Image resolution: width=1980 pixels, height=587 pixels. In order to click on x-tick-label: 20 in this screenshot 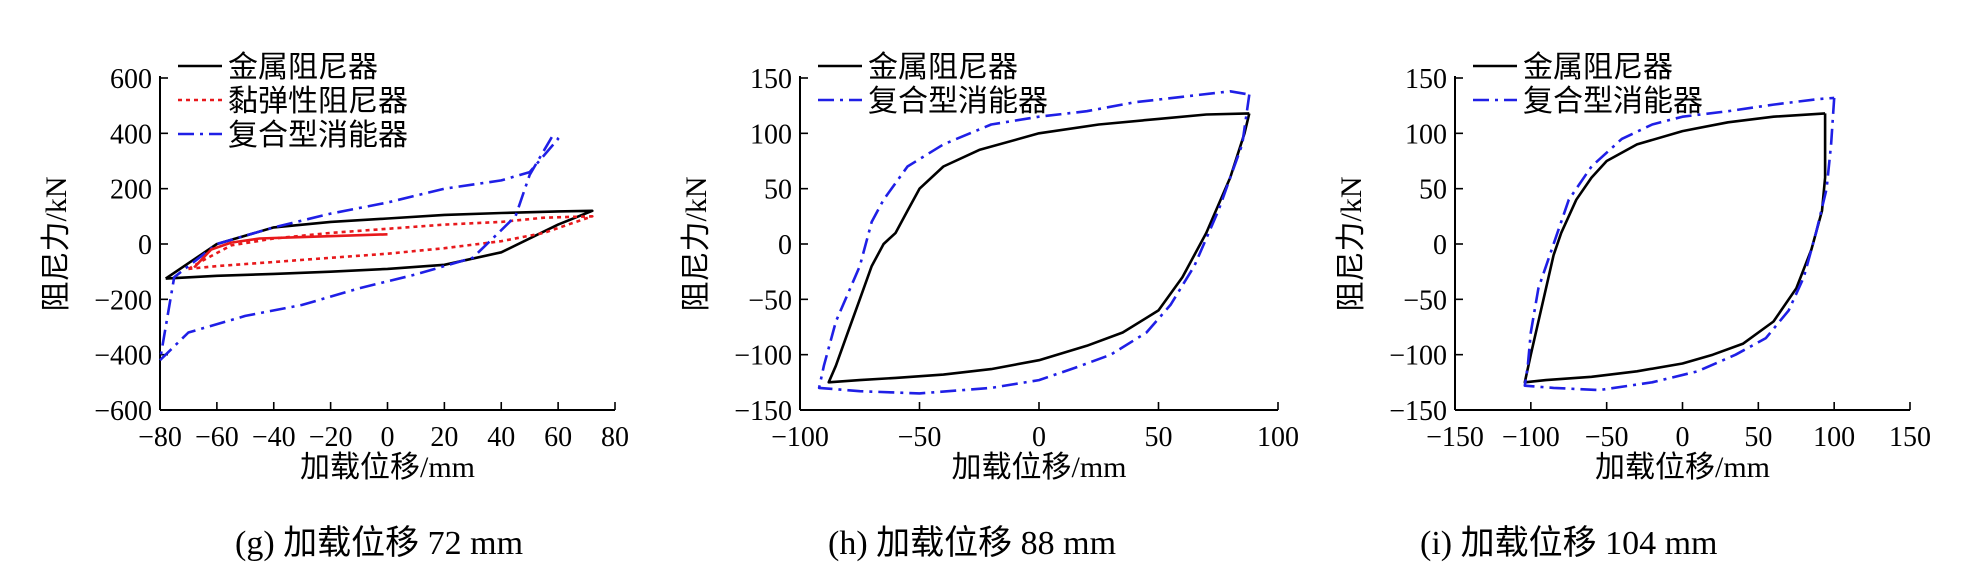, I will do `click(444, 437)`.